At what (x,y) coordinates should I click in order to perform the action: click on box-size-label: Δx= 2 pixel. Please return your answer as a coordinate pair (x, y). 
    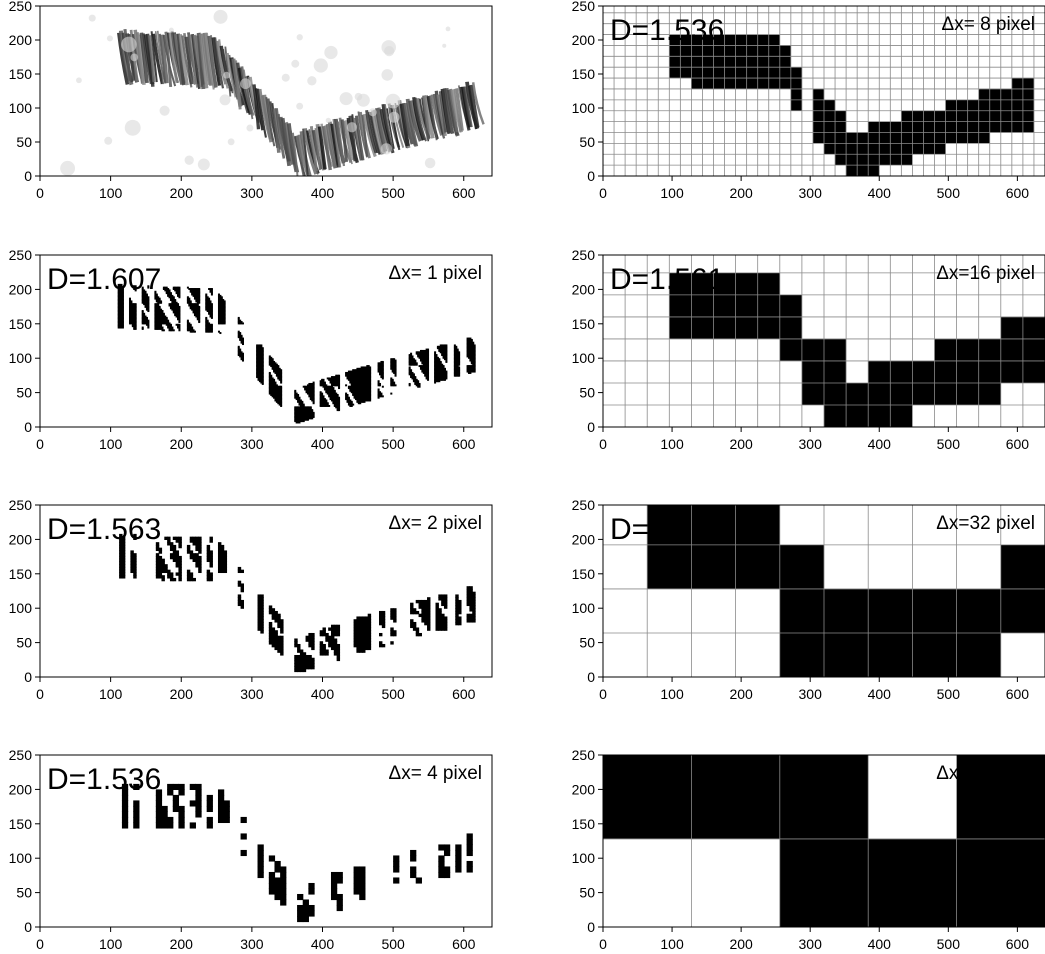
    Looking at the image, I should click on (436, 523).